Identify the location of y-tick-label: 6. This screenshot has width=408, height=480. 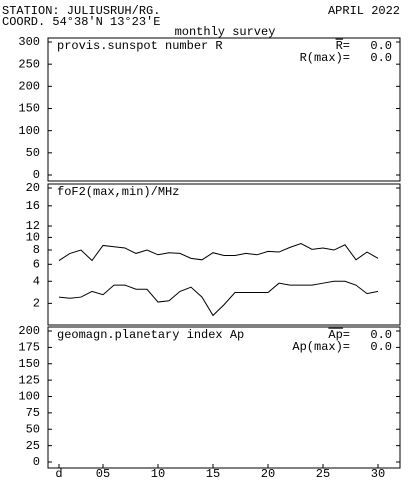
(36, 264).